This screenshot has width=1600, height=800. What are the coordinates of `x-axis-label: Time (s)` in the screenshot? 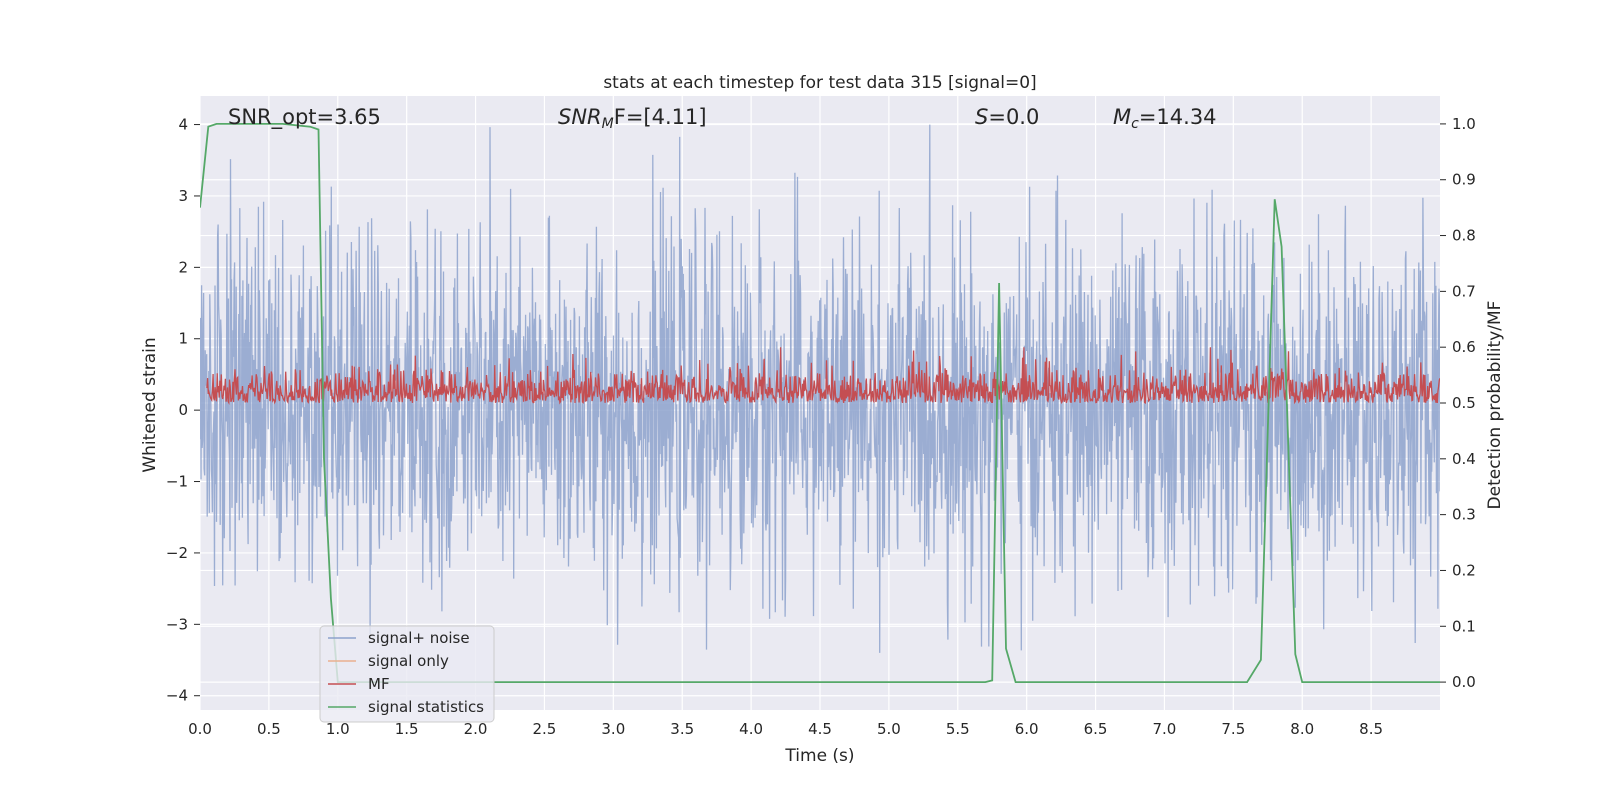 It's located at (819, 756).